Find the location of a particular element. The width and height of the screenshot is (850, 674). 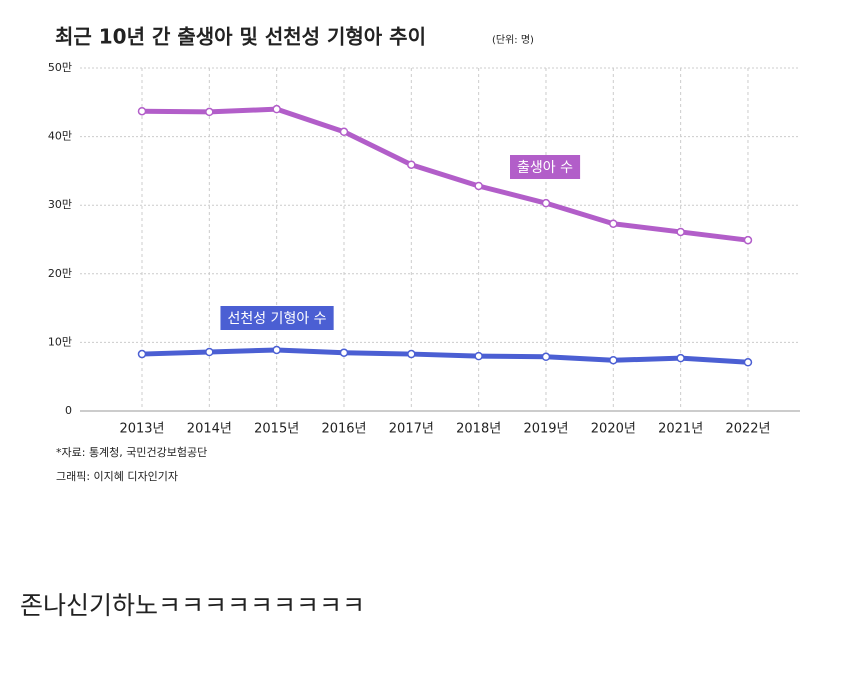

x-tick-label: 2019년 is located at coordinates (545, 429).